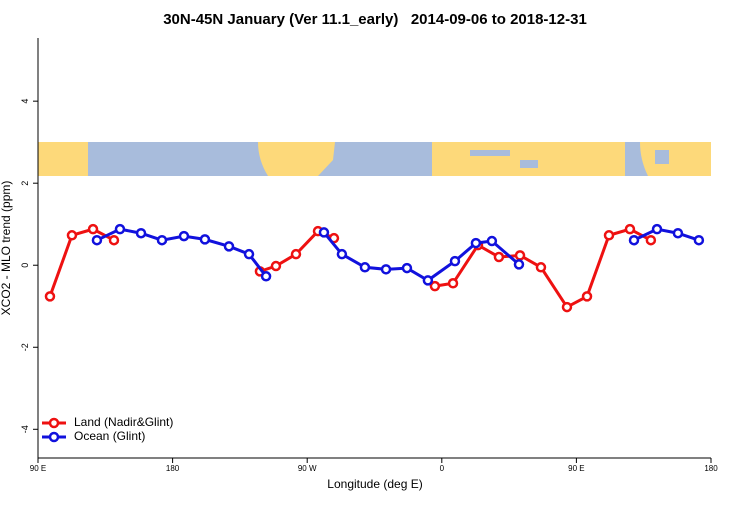 Image resolution: width=750 pixels, height=505 pixels. What do you see at coordinates (25, 265) in the screenshot?
I see `y-tick-label: 0` at bounding box center [25, 265].